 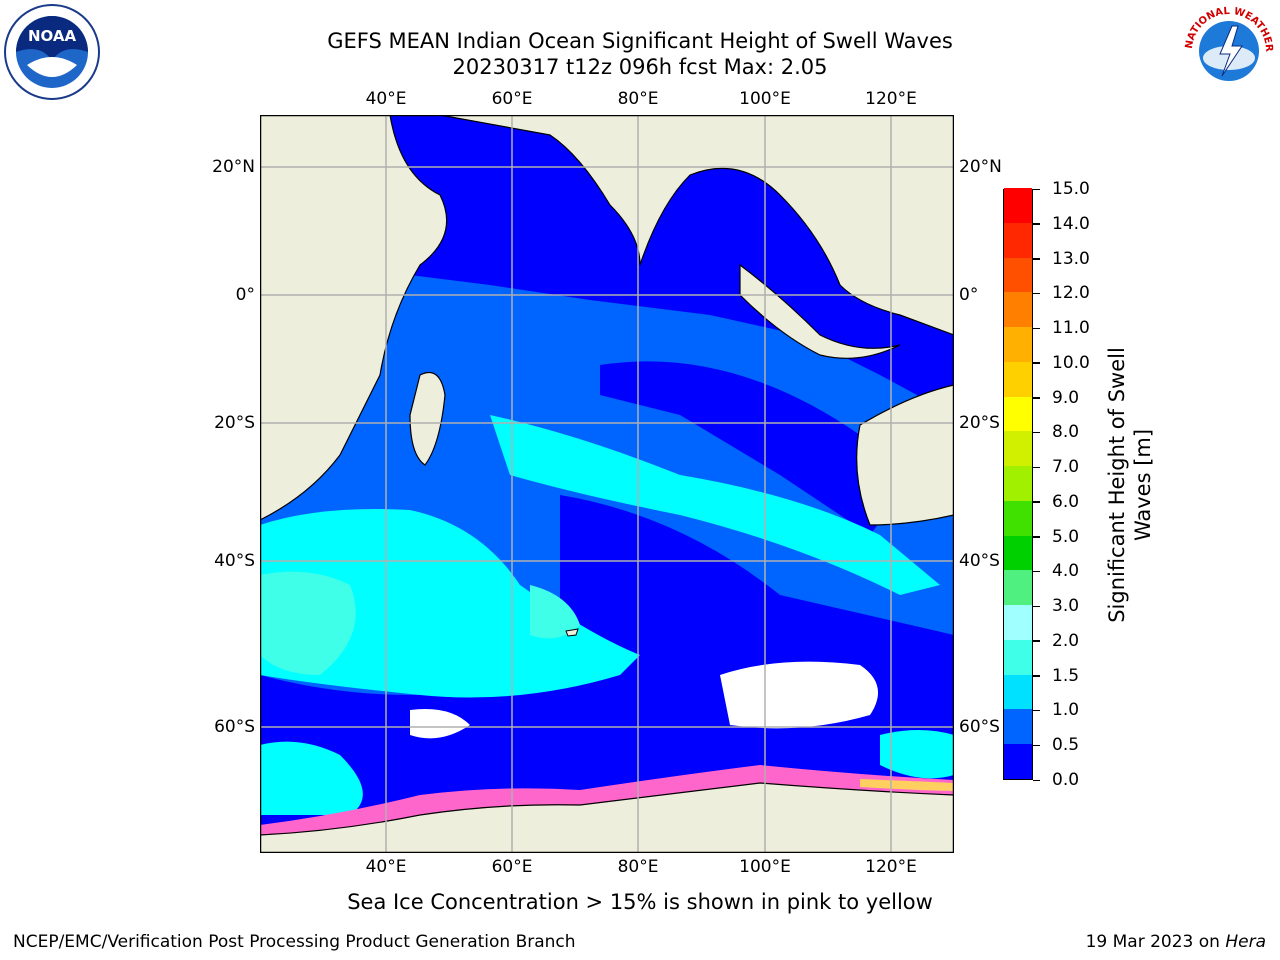 What do you see at coordinates (1071, 258) in the screenshot?
I see `colorbar-tick-label: 13.0` at bounding box center [1071, 258].